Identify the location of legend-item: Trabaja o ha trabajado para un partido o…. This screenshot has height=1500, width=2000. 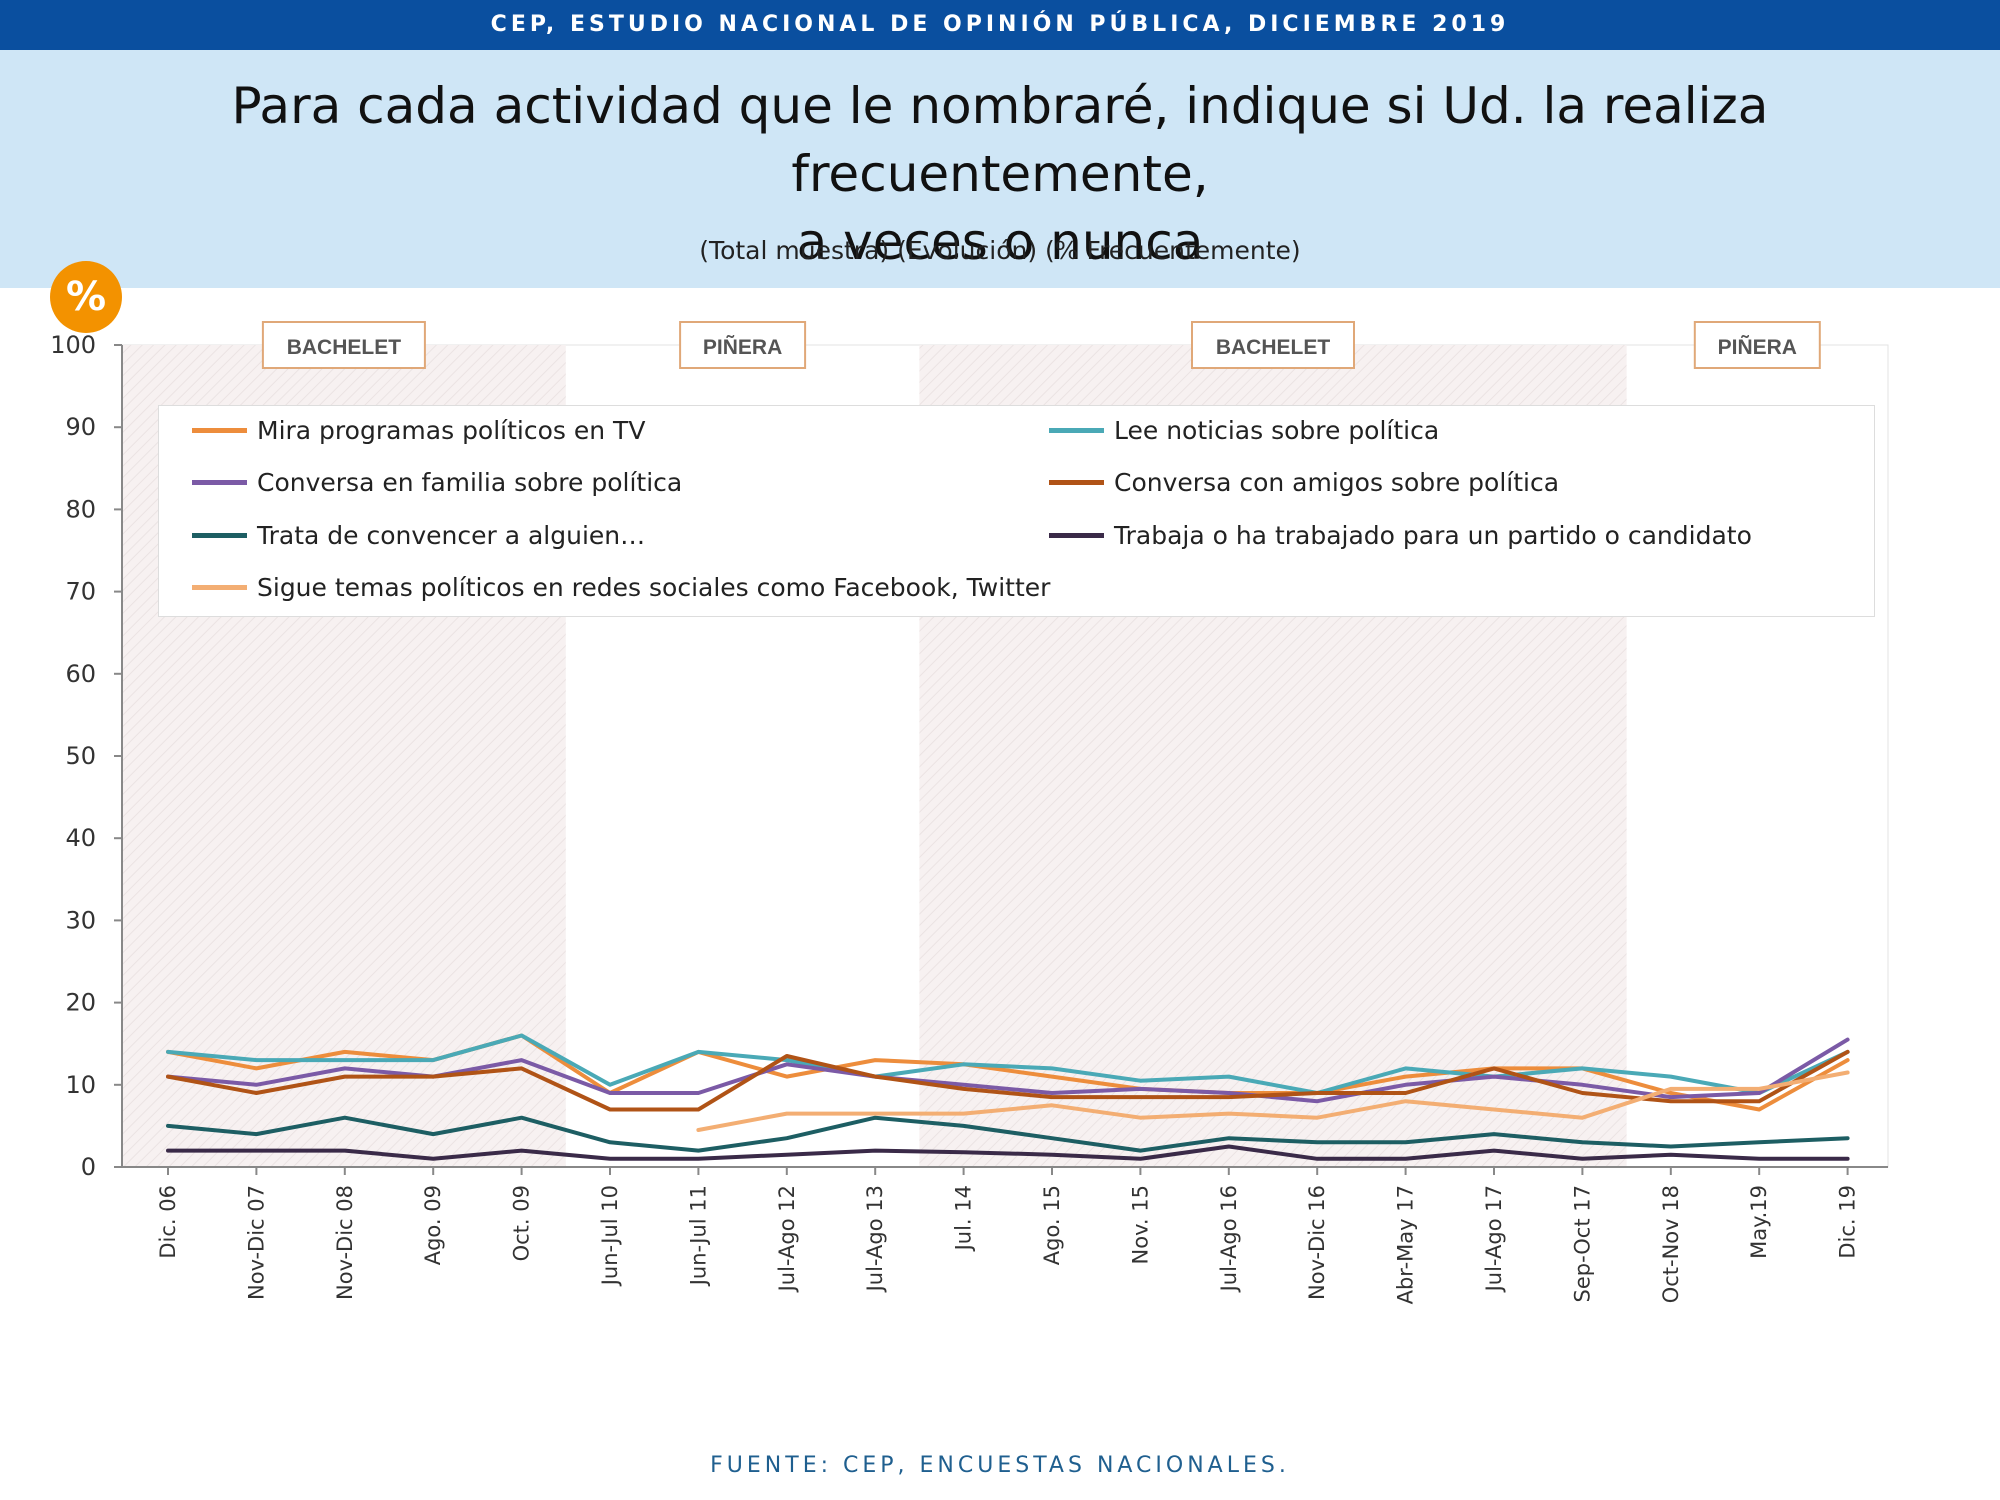
(1400, 535).